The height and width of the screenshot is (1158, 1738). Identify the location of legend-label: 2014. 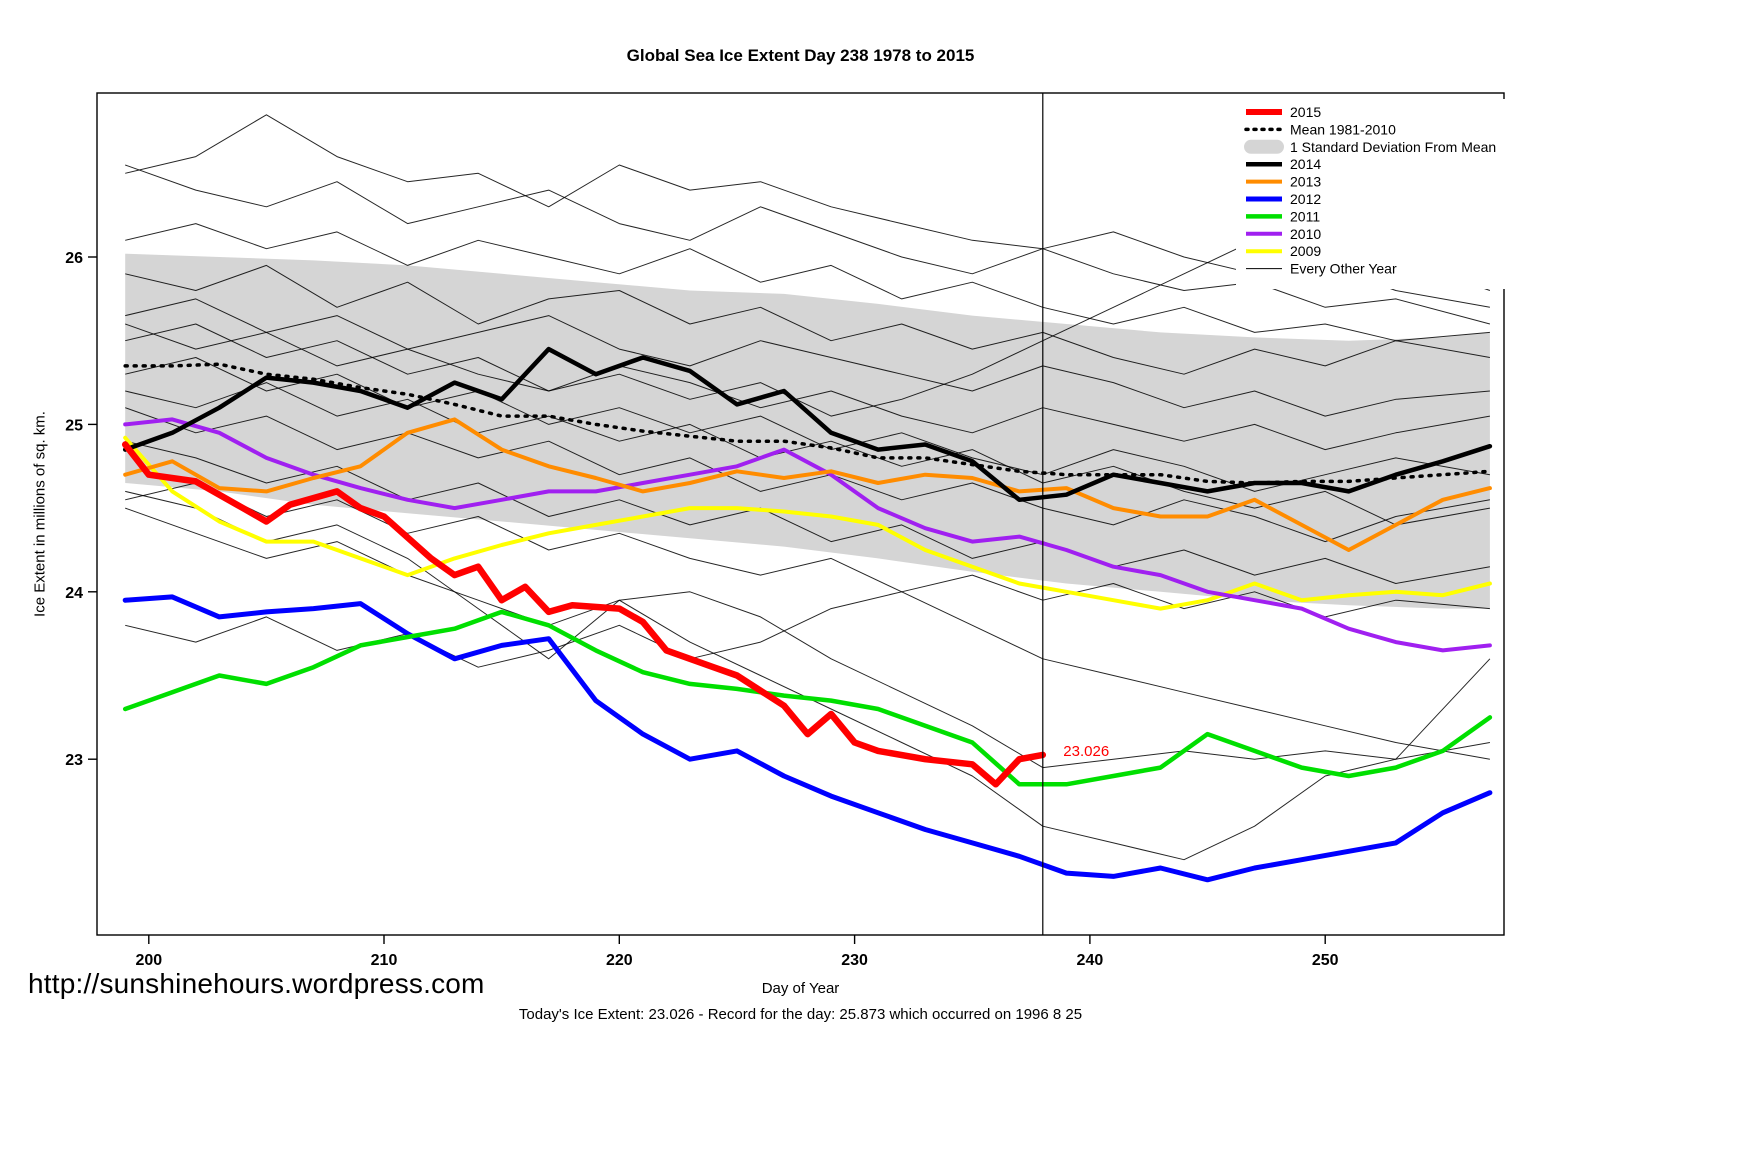
(1305, 164).